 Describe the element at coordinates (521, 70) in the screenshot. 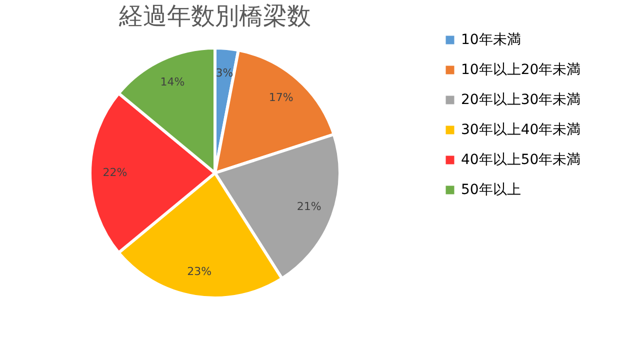

I see `legend-label: 10年以上20年未満` at that location.